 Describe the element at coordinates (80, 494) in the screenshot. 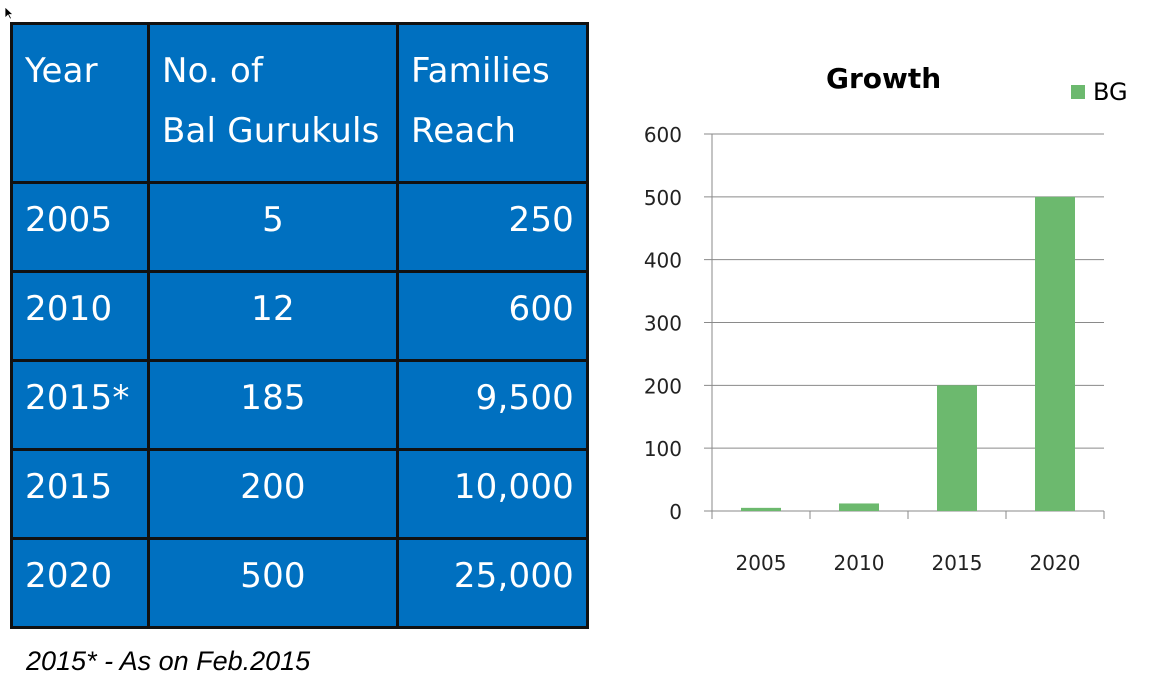

I see `cell-year: 2015` at that location.